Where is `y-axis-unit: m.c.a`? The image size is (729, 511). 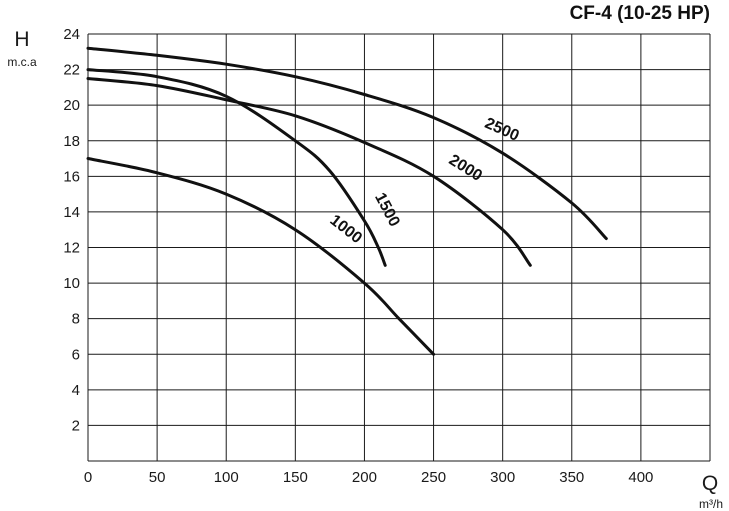 y-axis-unit: m.c.a is located at coordinates (22, 62).